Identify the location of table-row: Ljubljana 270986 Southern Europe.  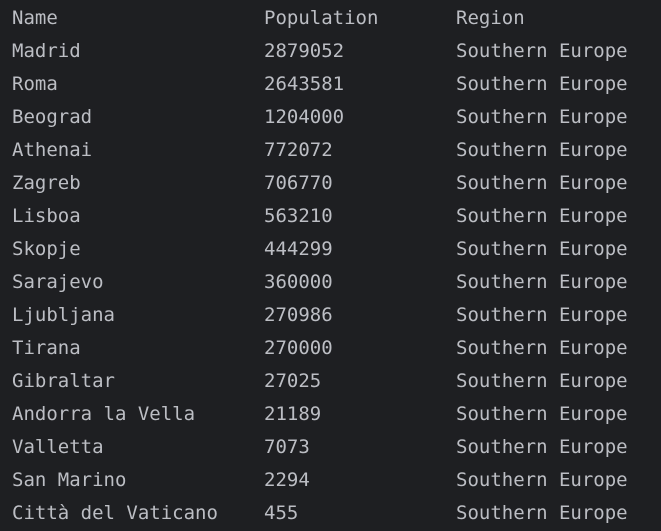
(330, 315).